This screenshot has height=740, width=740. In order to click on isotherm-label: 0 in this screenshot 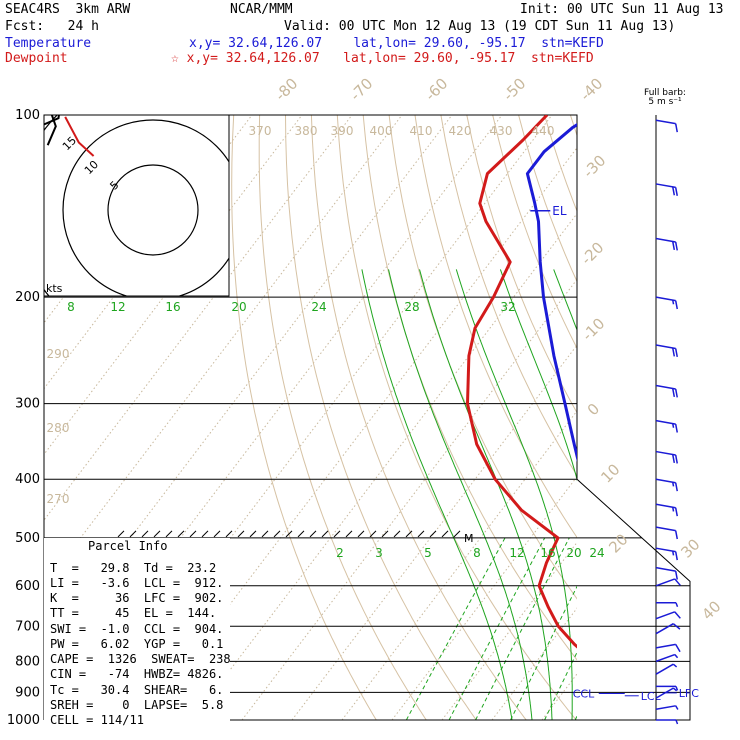, I will do `click(593, 409)`.